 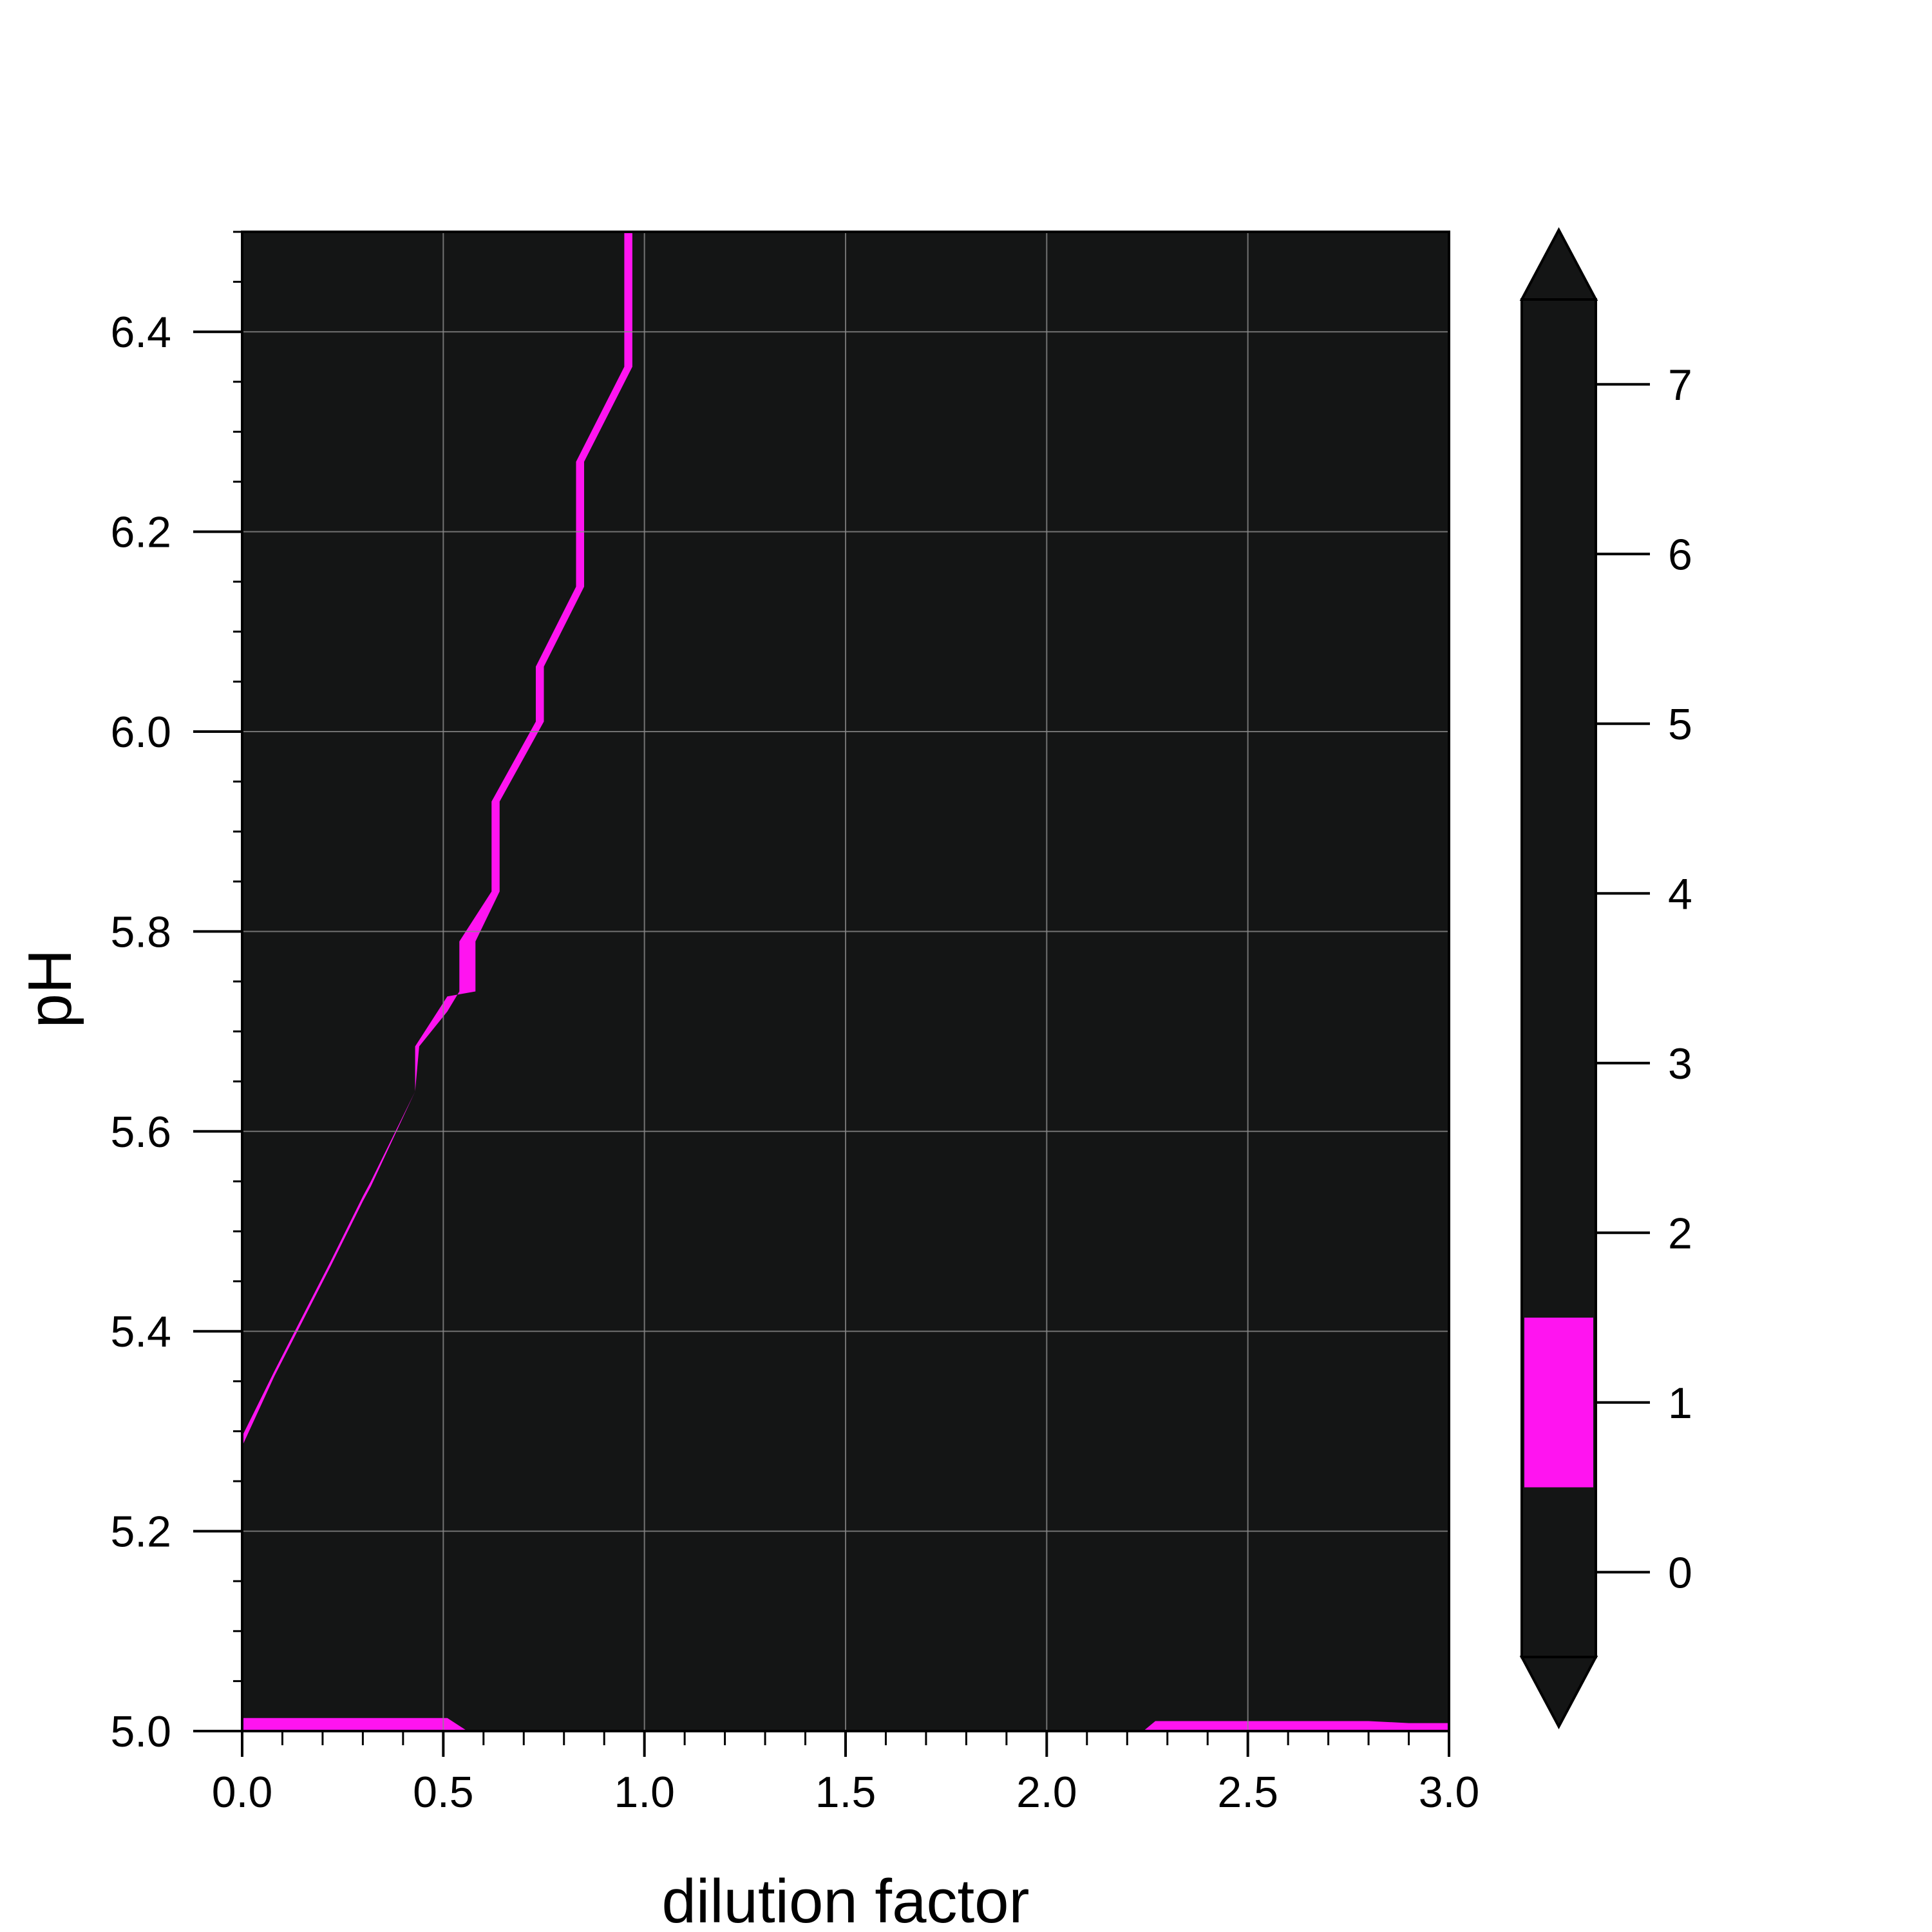 I want to click on x-tick-label: 0.5, so click(x=444, y=1793).